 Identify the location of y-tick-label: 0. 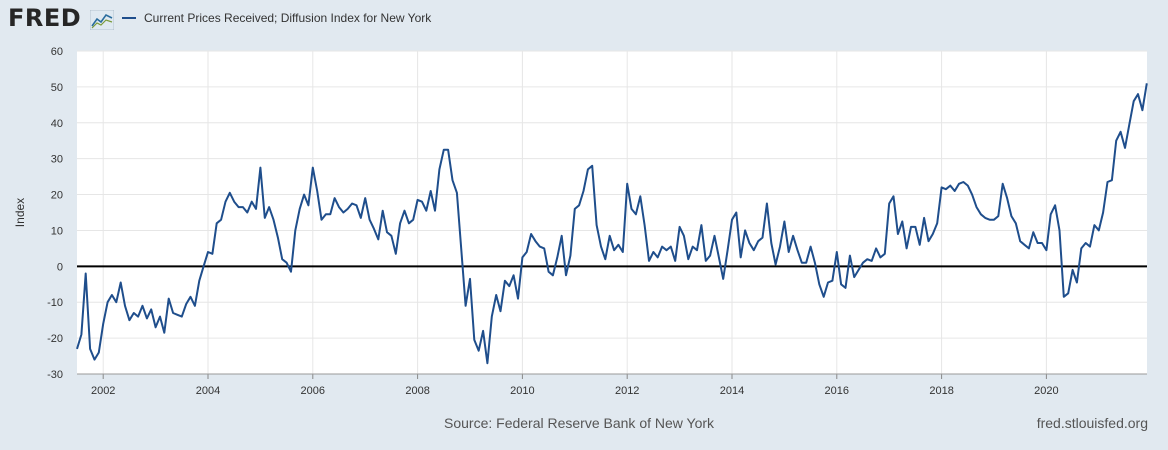
(60, 267).